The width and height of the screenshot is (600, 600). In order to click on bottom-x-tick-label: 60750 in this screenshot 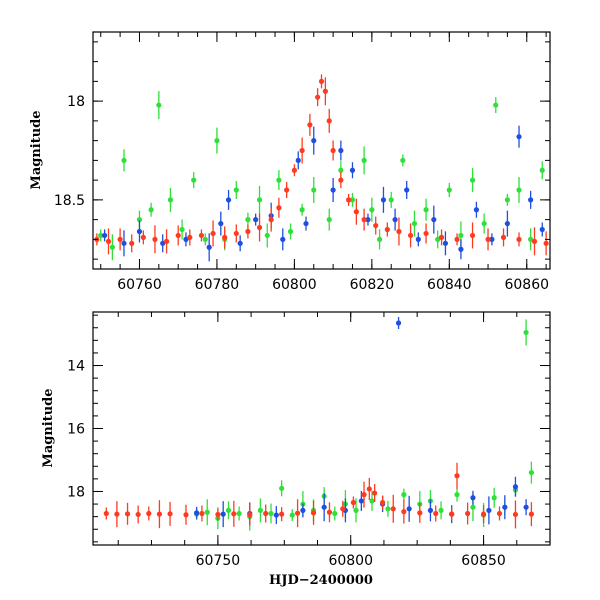, I will do `click(218, 561)`.